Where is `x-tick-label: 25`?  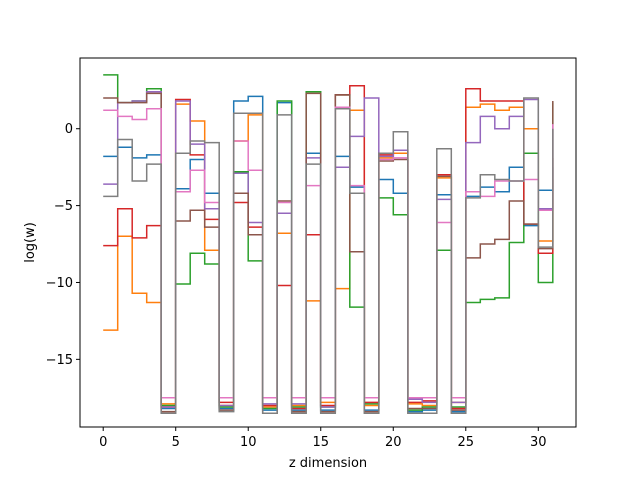
x-tick-label: 25 is located at coordinates (466, 442).